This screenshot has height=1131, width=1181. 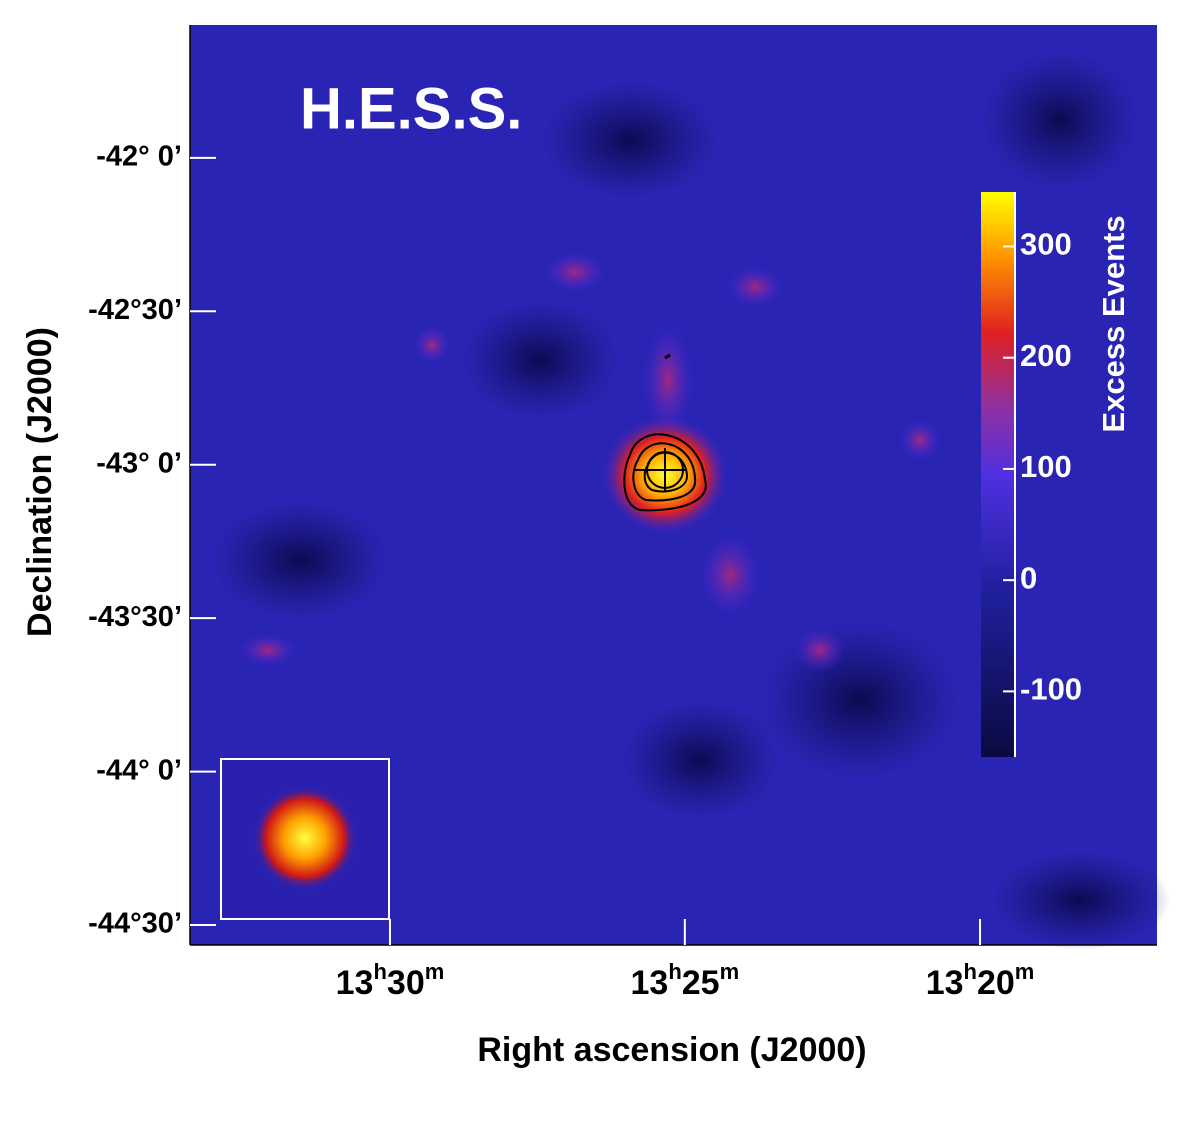 I want to click on x-tick-label: 13h30m, so click(x=390, y=980).